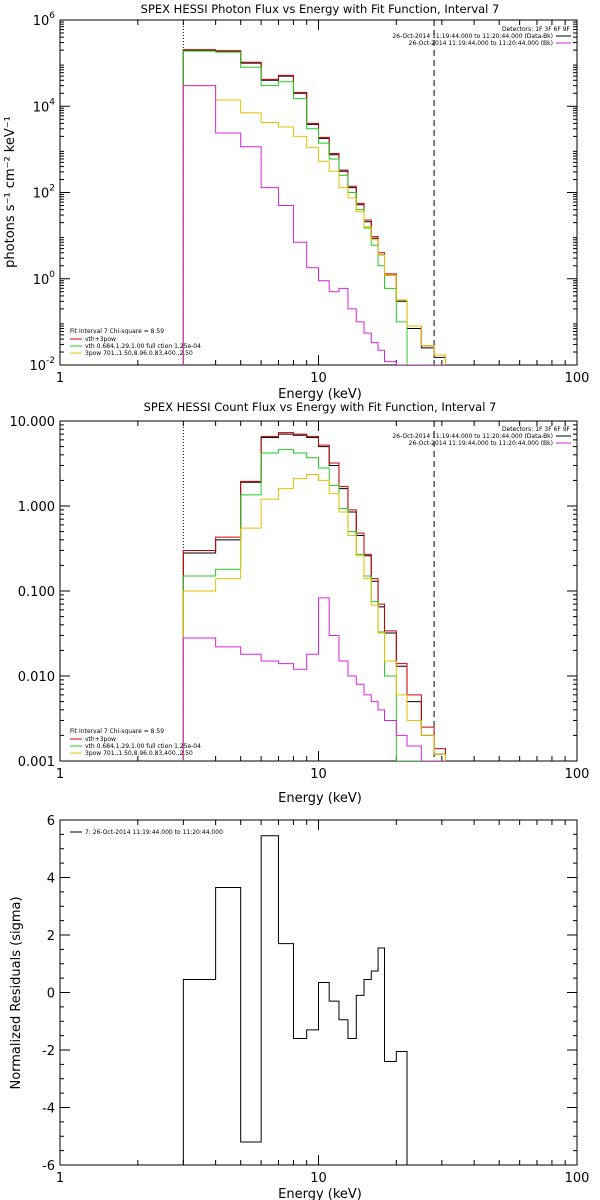 The width and height of the screenshot is (600, 1200). I want to click on residuals-x-axis-label: Energy (keV), so click(320, 1193).